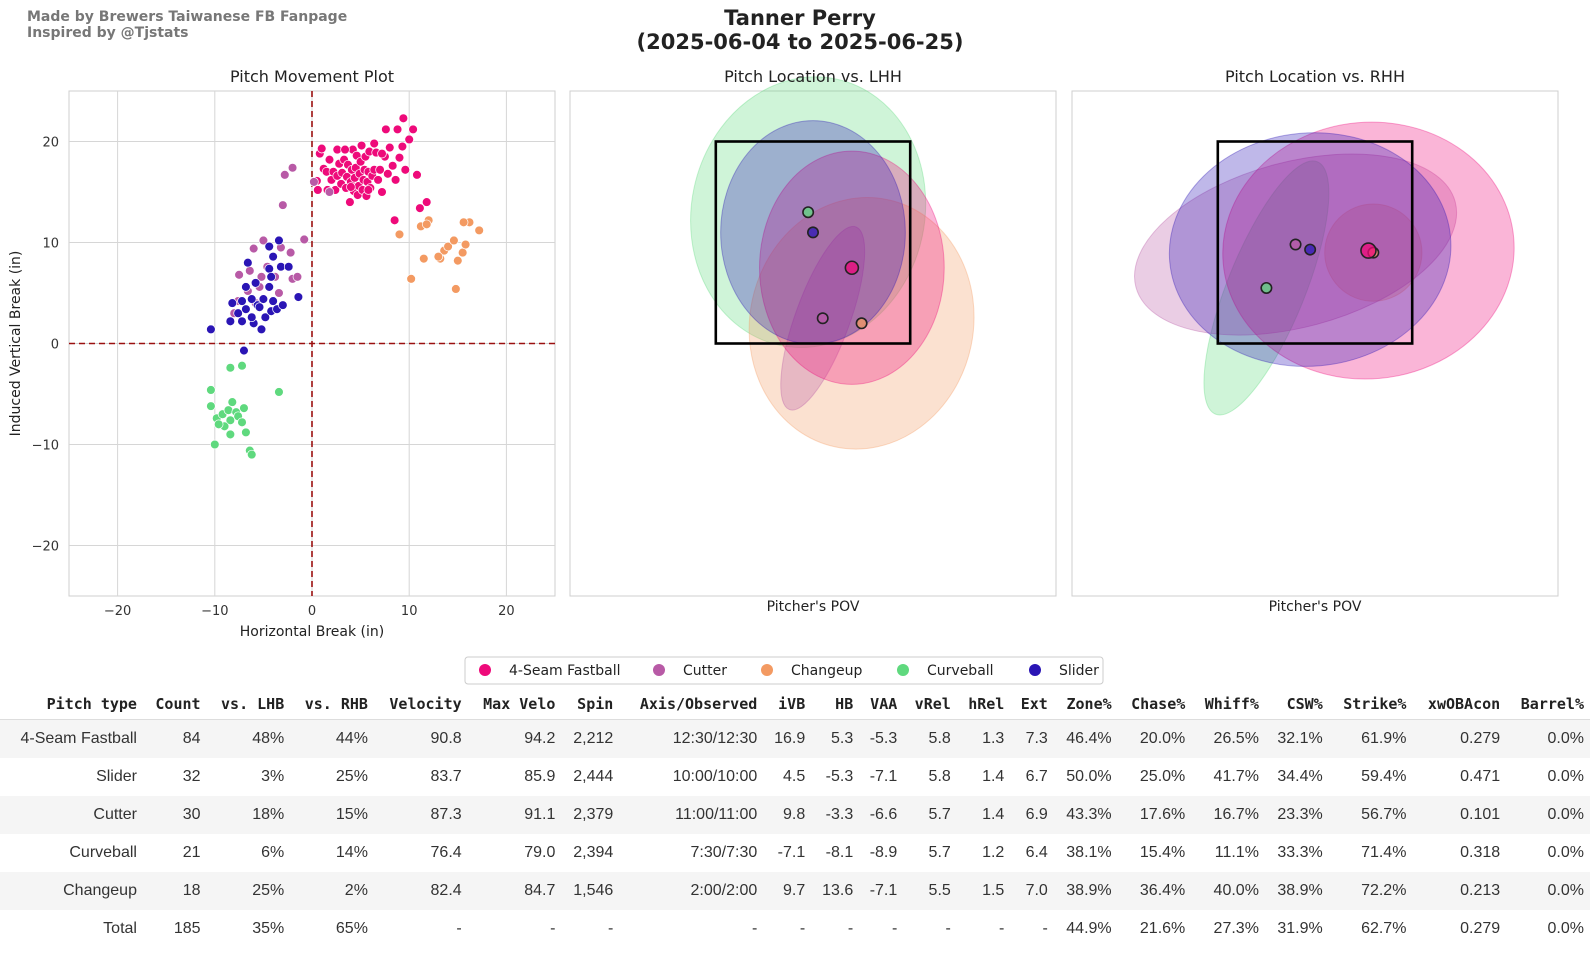 The width and height of the screenshot is (1590, 957). Describe the element at coordinates (71, 891) in the screenshot. I see `table-cell-pitch-type: Changeup` at that location.